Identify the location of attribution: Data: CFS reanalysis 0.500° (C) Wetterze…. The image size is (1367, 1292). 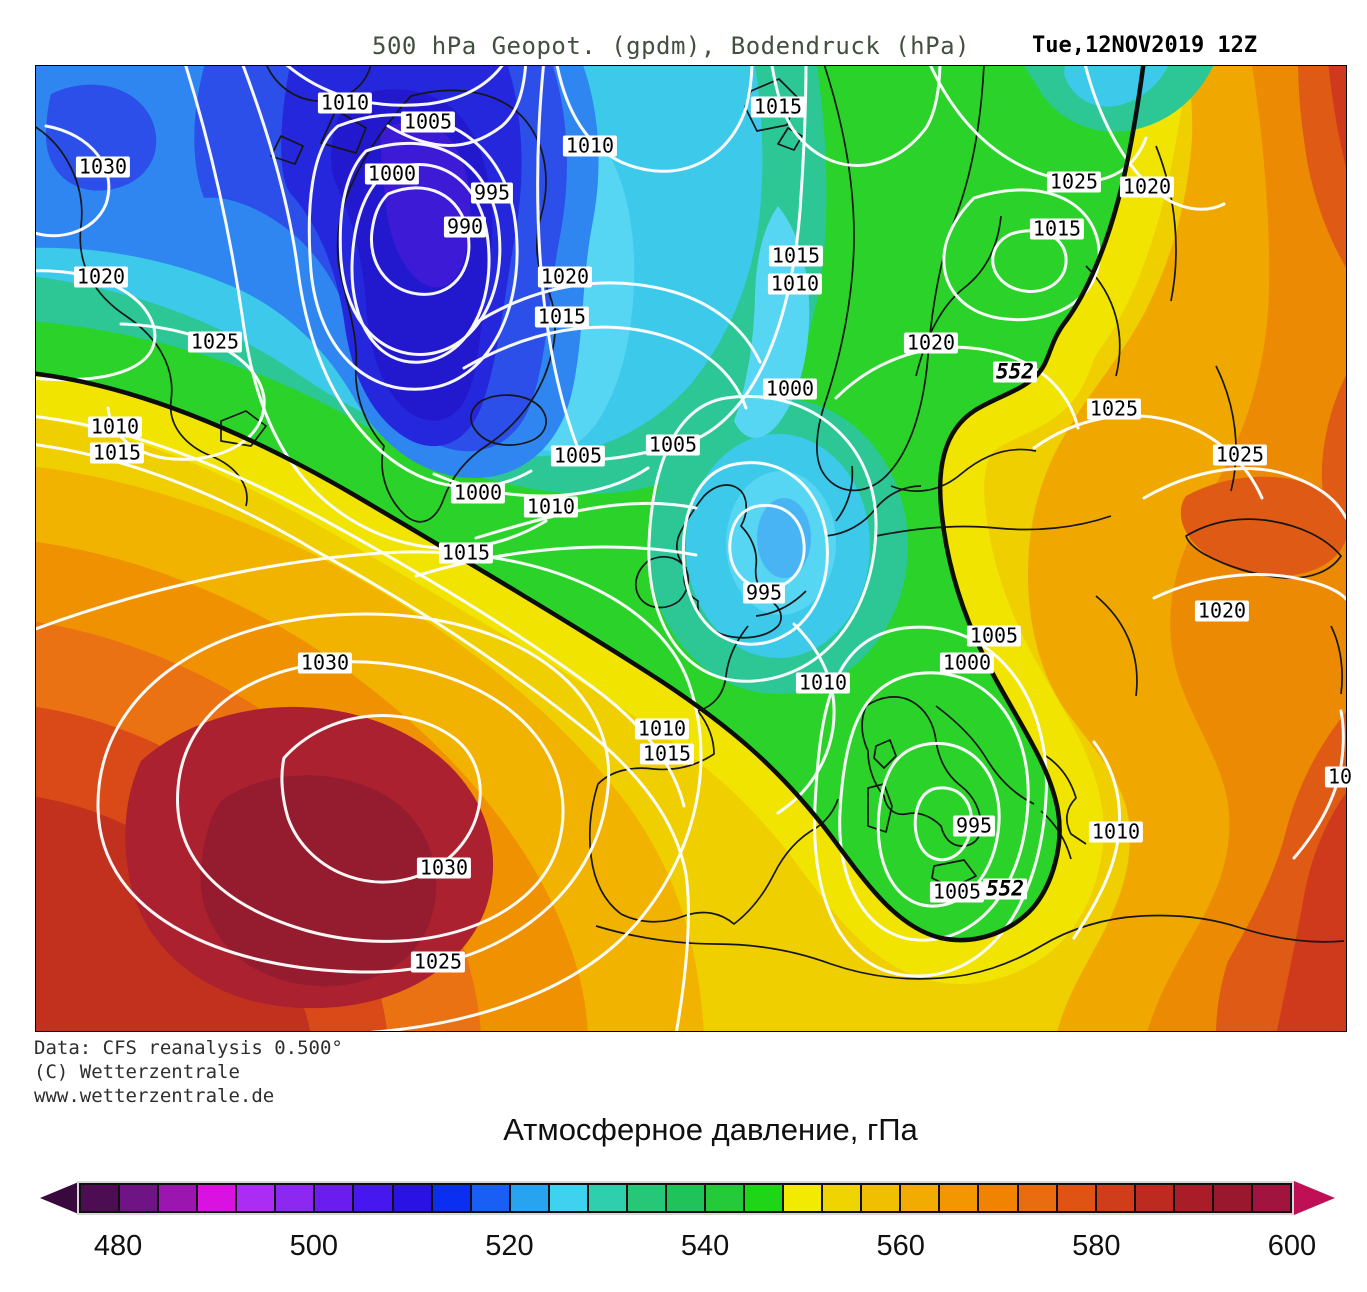
(188, 1072).